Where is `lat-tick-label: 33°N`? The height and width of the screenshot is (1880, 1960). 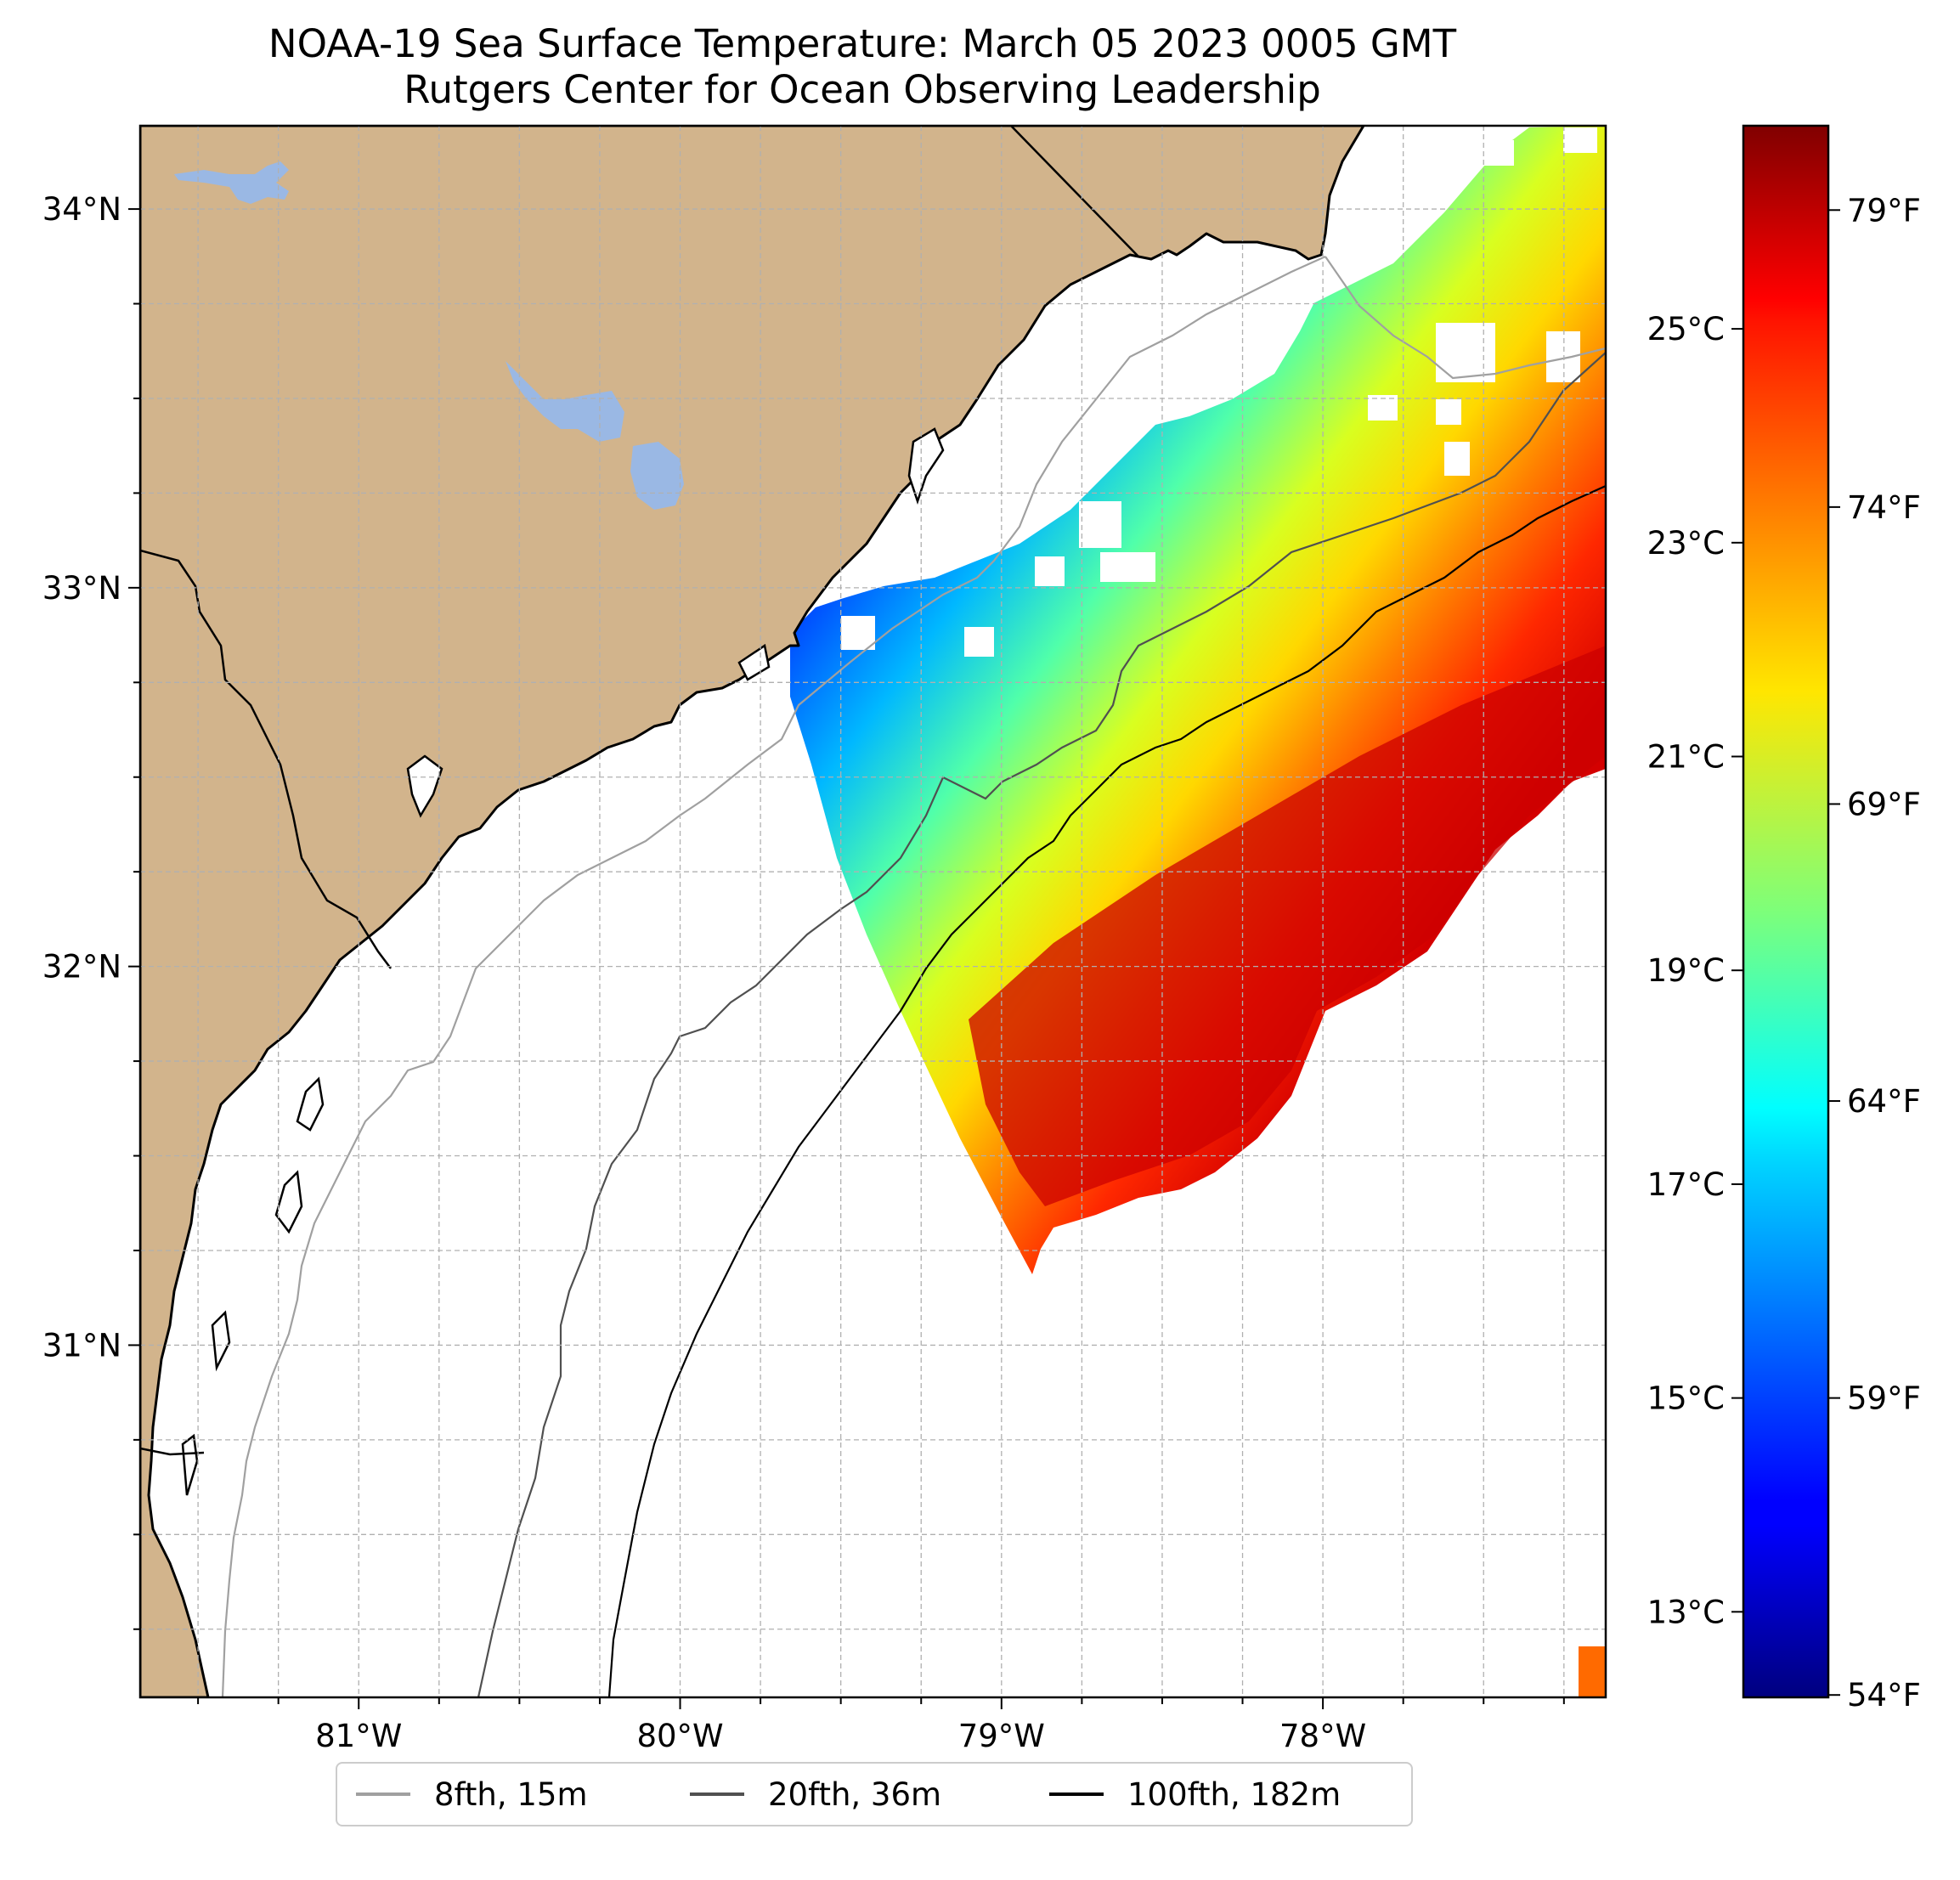 lat-tick-label: 33°N is located at coordinates (82, 589).